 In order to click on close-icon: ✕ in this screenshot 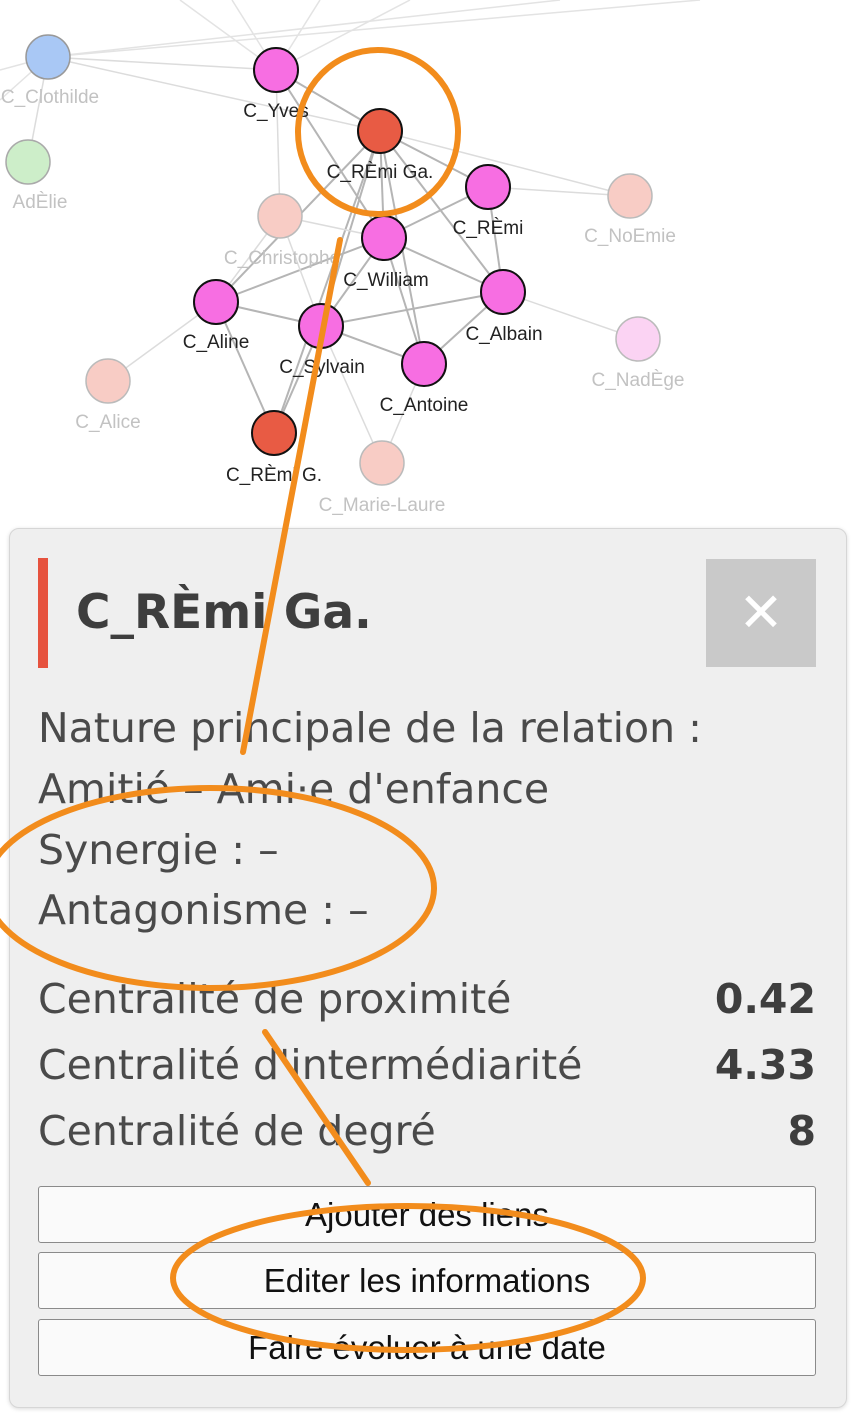, I will do `click(761, 612)`.